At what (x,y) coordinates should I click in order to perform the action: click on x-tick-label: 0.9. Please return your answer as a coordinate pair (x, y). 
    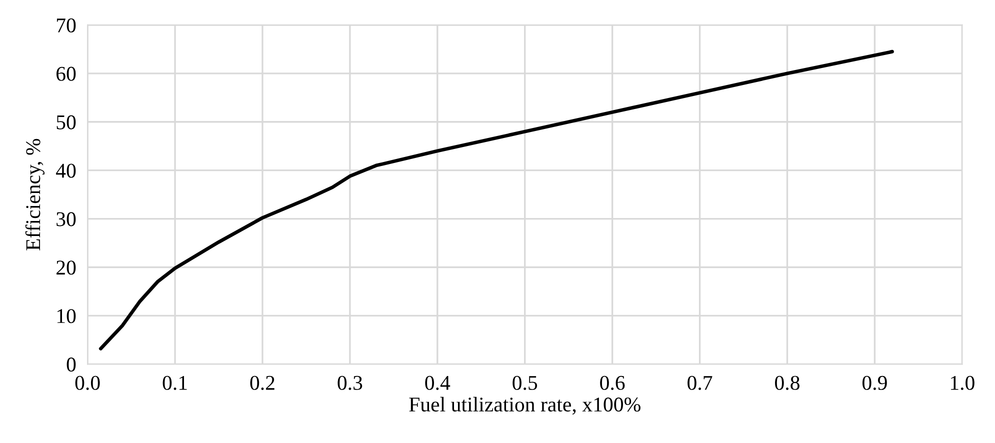
    Looking at the image, I should click on (874, 383).